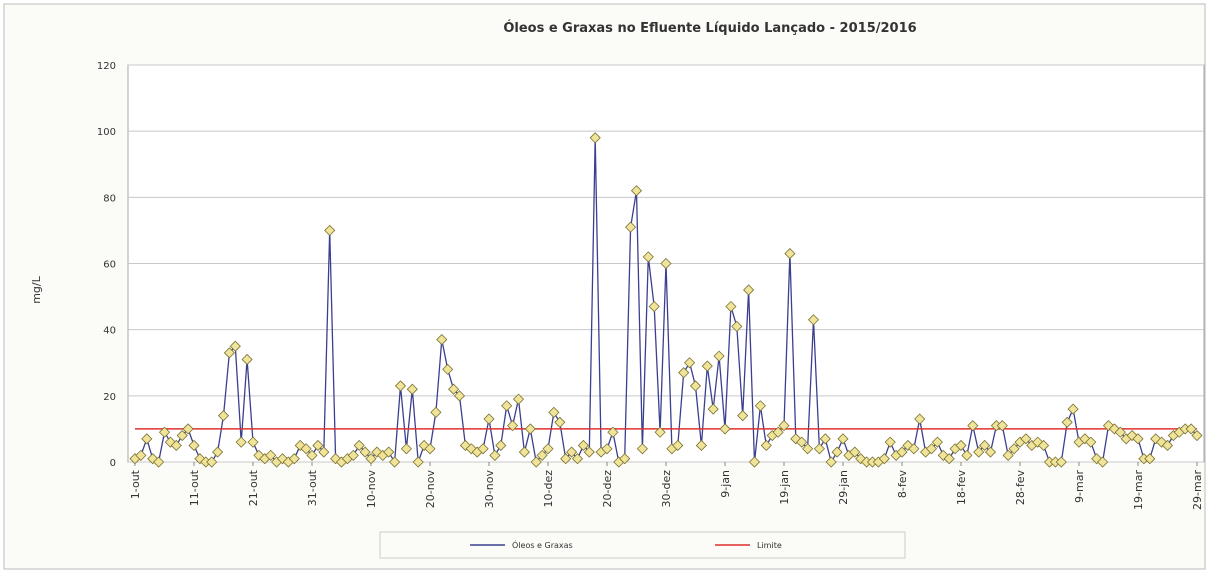 Image resolution: width=1209 pixels, height=573 pixels. What do you see at coordinates (542, 544) in the screenshot?
I see `legend-label: Óleos e Graxas` at bounding box center [542, 544].